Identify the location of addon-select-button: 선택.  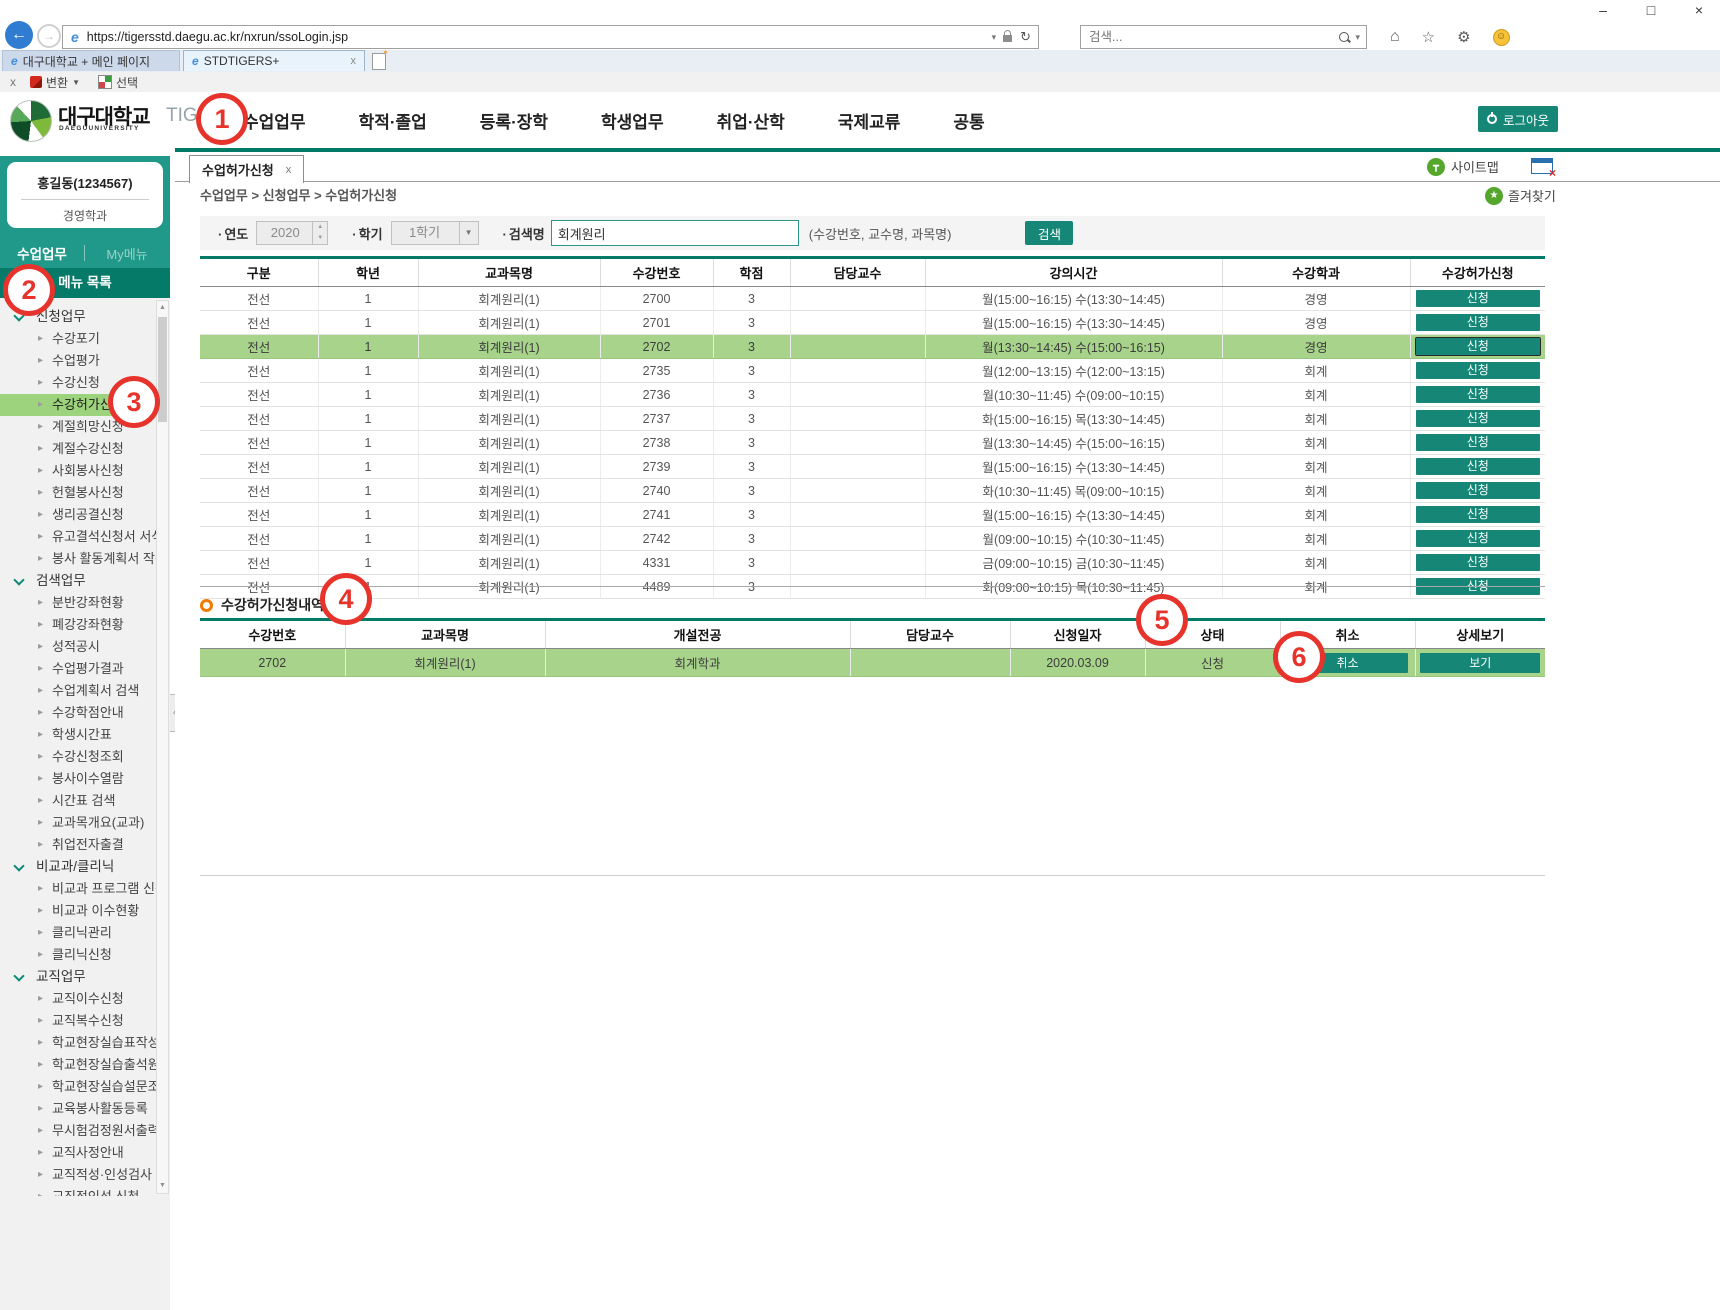
(118, 82).